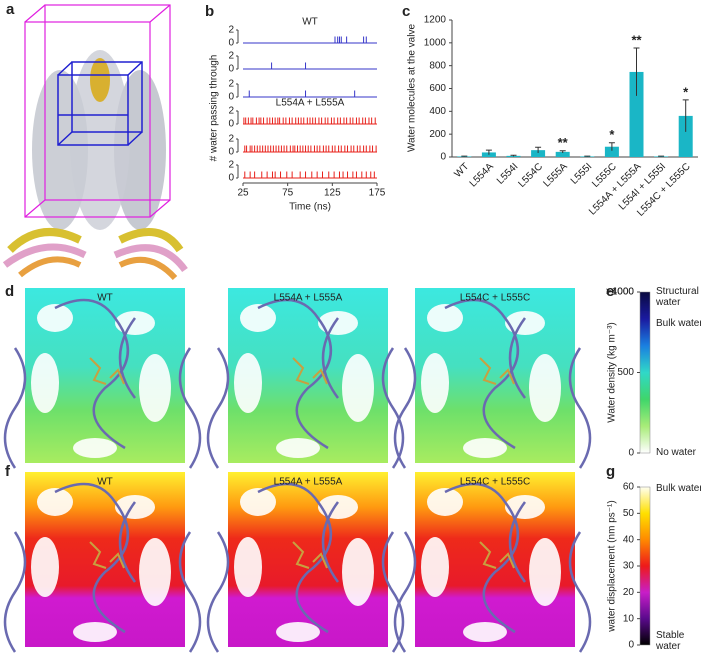 The image size is (701, 655). Describe the element at coordinates (629, 539) in the screenshot. I see `y-tick-label: 40` at that location.